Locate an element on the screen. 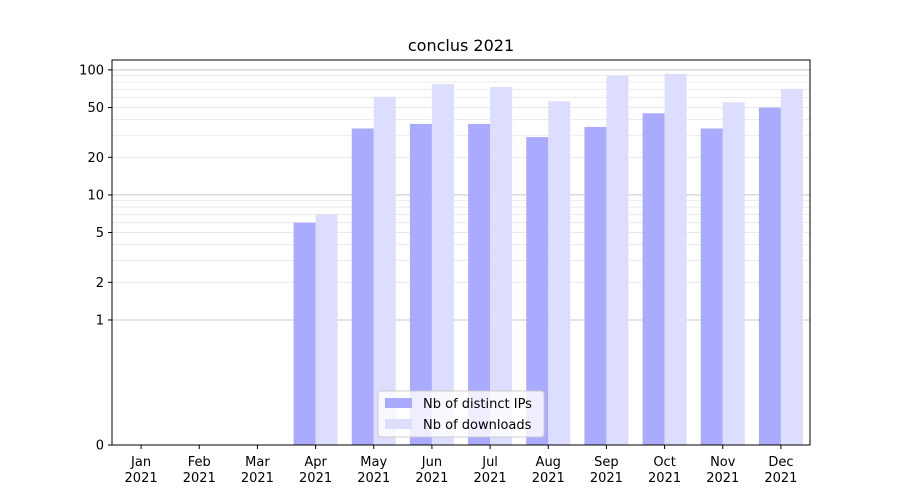 The image size is (900, 500). legend-label-distinct-ips: Nb of distinct IPs is located at coordinates (477, 404).